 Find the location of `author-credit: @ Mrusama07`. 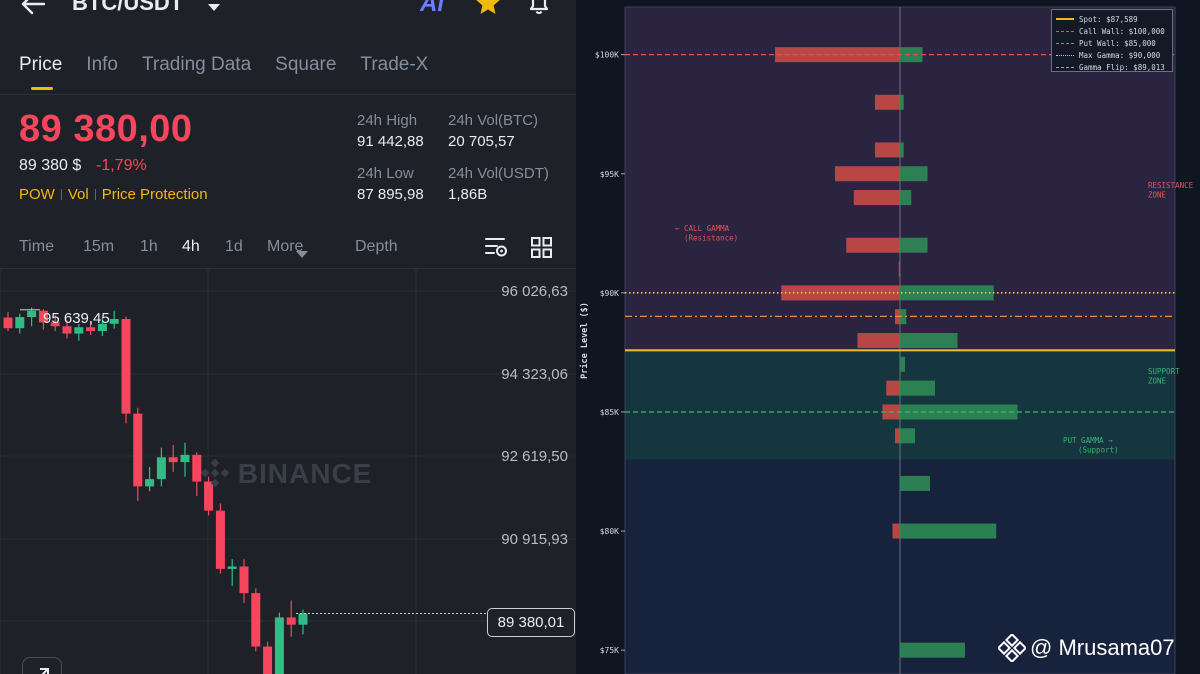

author-credit: @ Mrusama07 is located at coordinates (1086, 648).